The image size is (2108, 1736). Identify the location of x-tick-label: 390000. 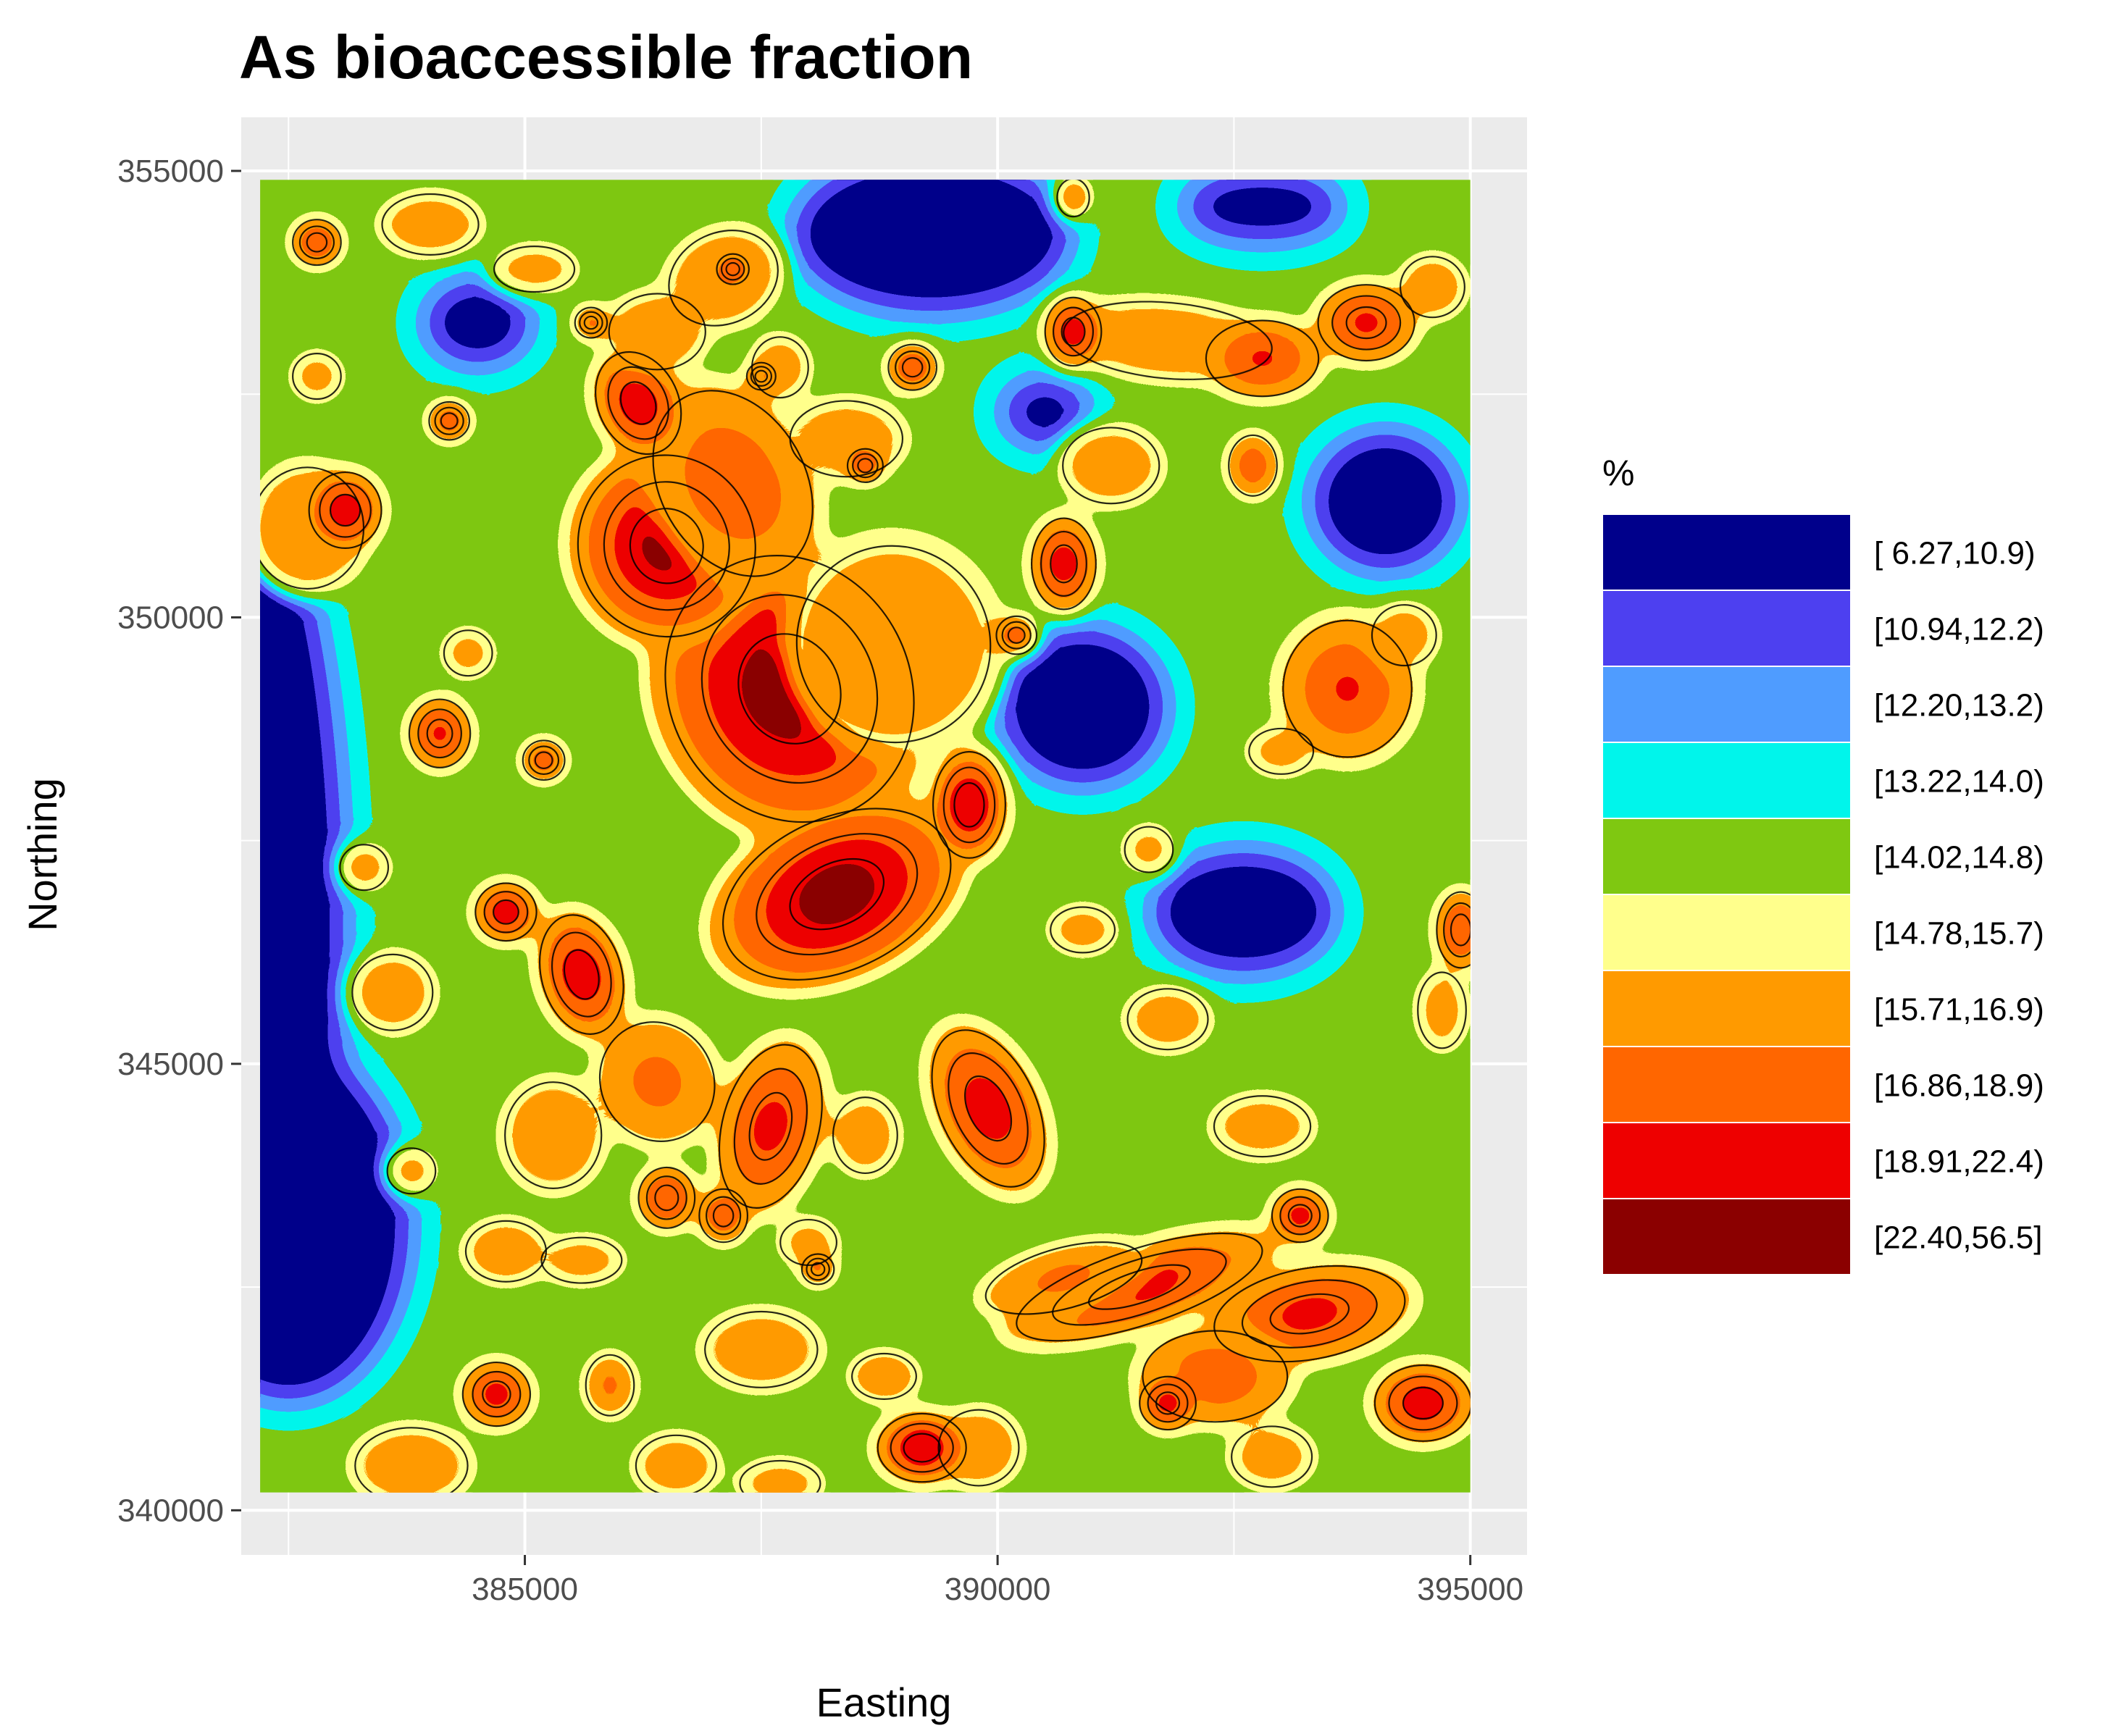
(998, 1590).